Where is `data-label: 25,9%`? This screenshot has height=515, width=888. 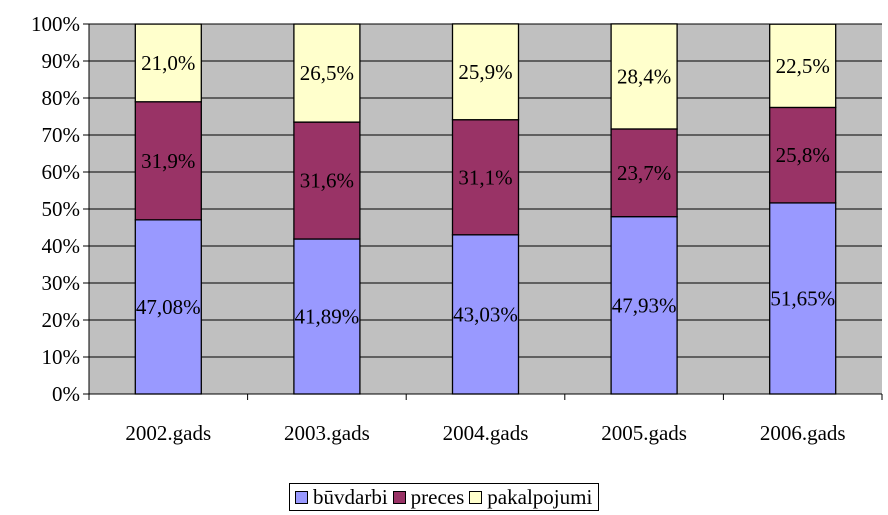
data-label: 25,9% is located at coordinates (485, 72).